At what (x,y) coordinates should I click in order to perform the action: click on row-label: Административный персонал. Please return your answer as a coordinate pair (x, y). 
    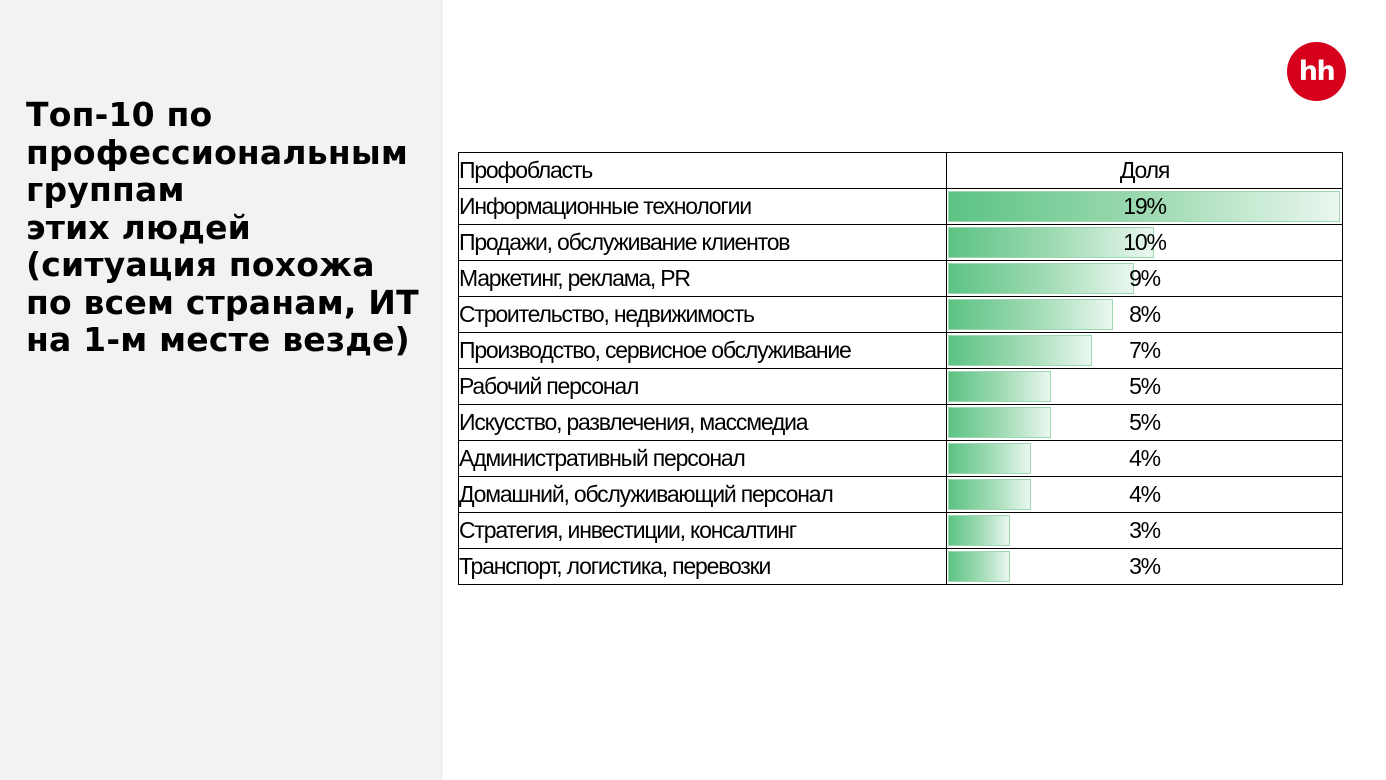
    Looking at the image, I should click on (702, 458).